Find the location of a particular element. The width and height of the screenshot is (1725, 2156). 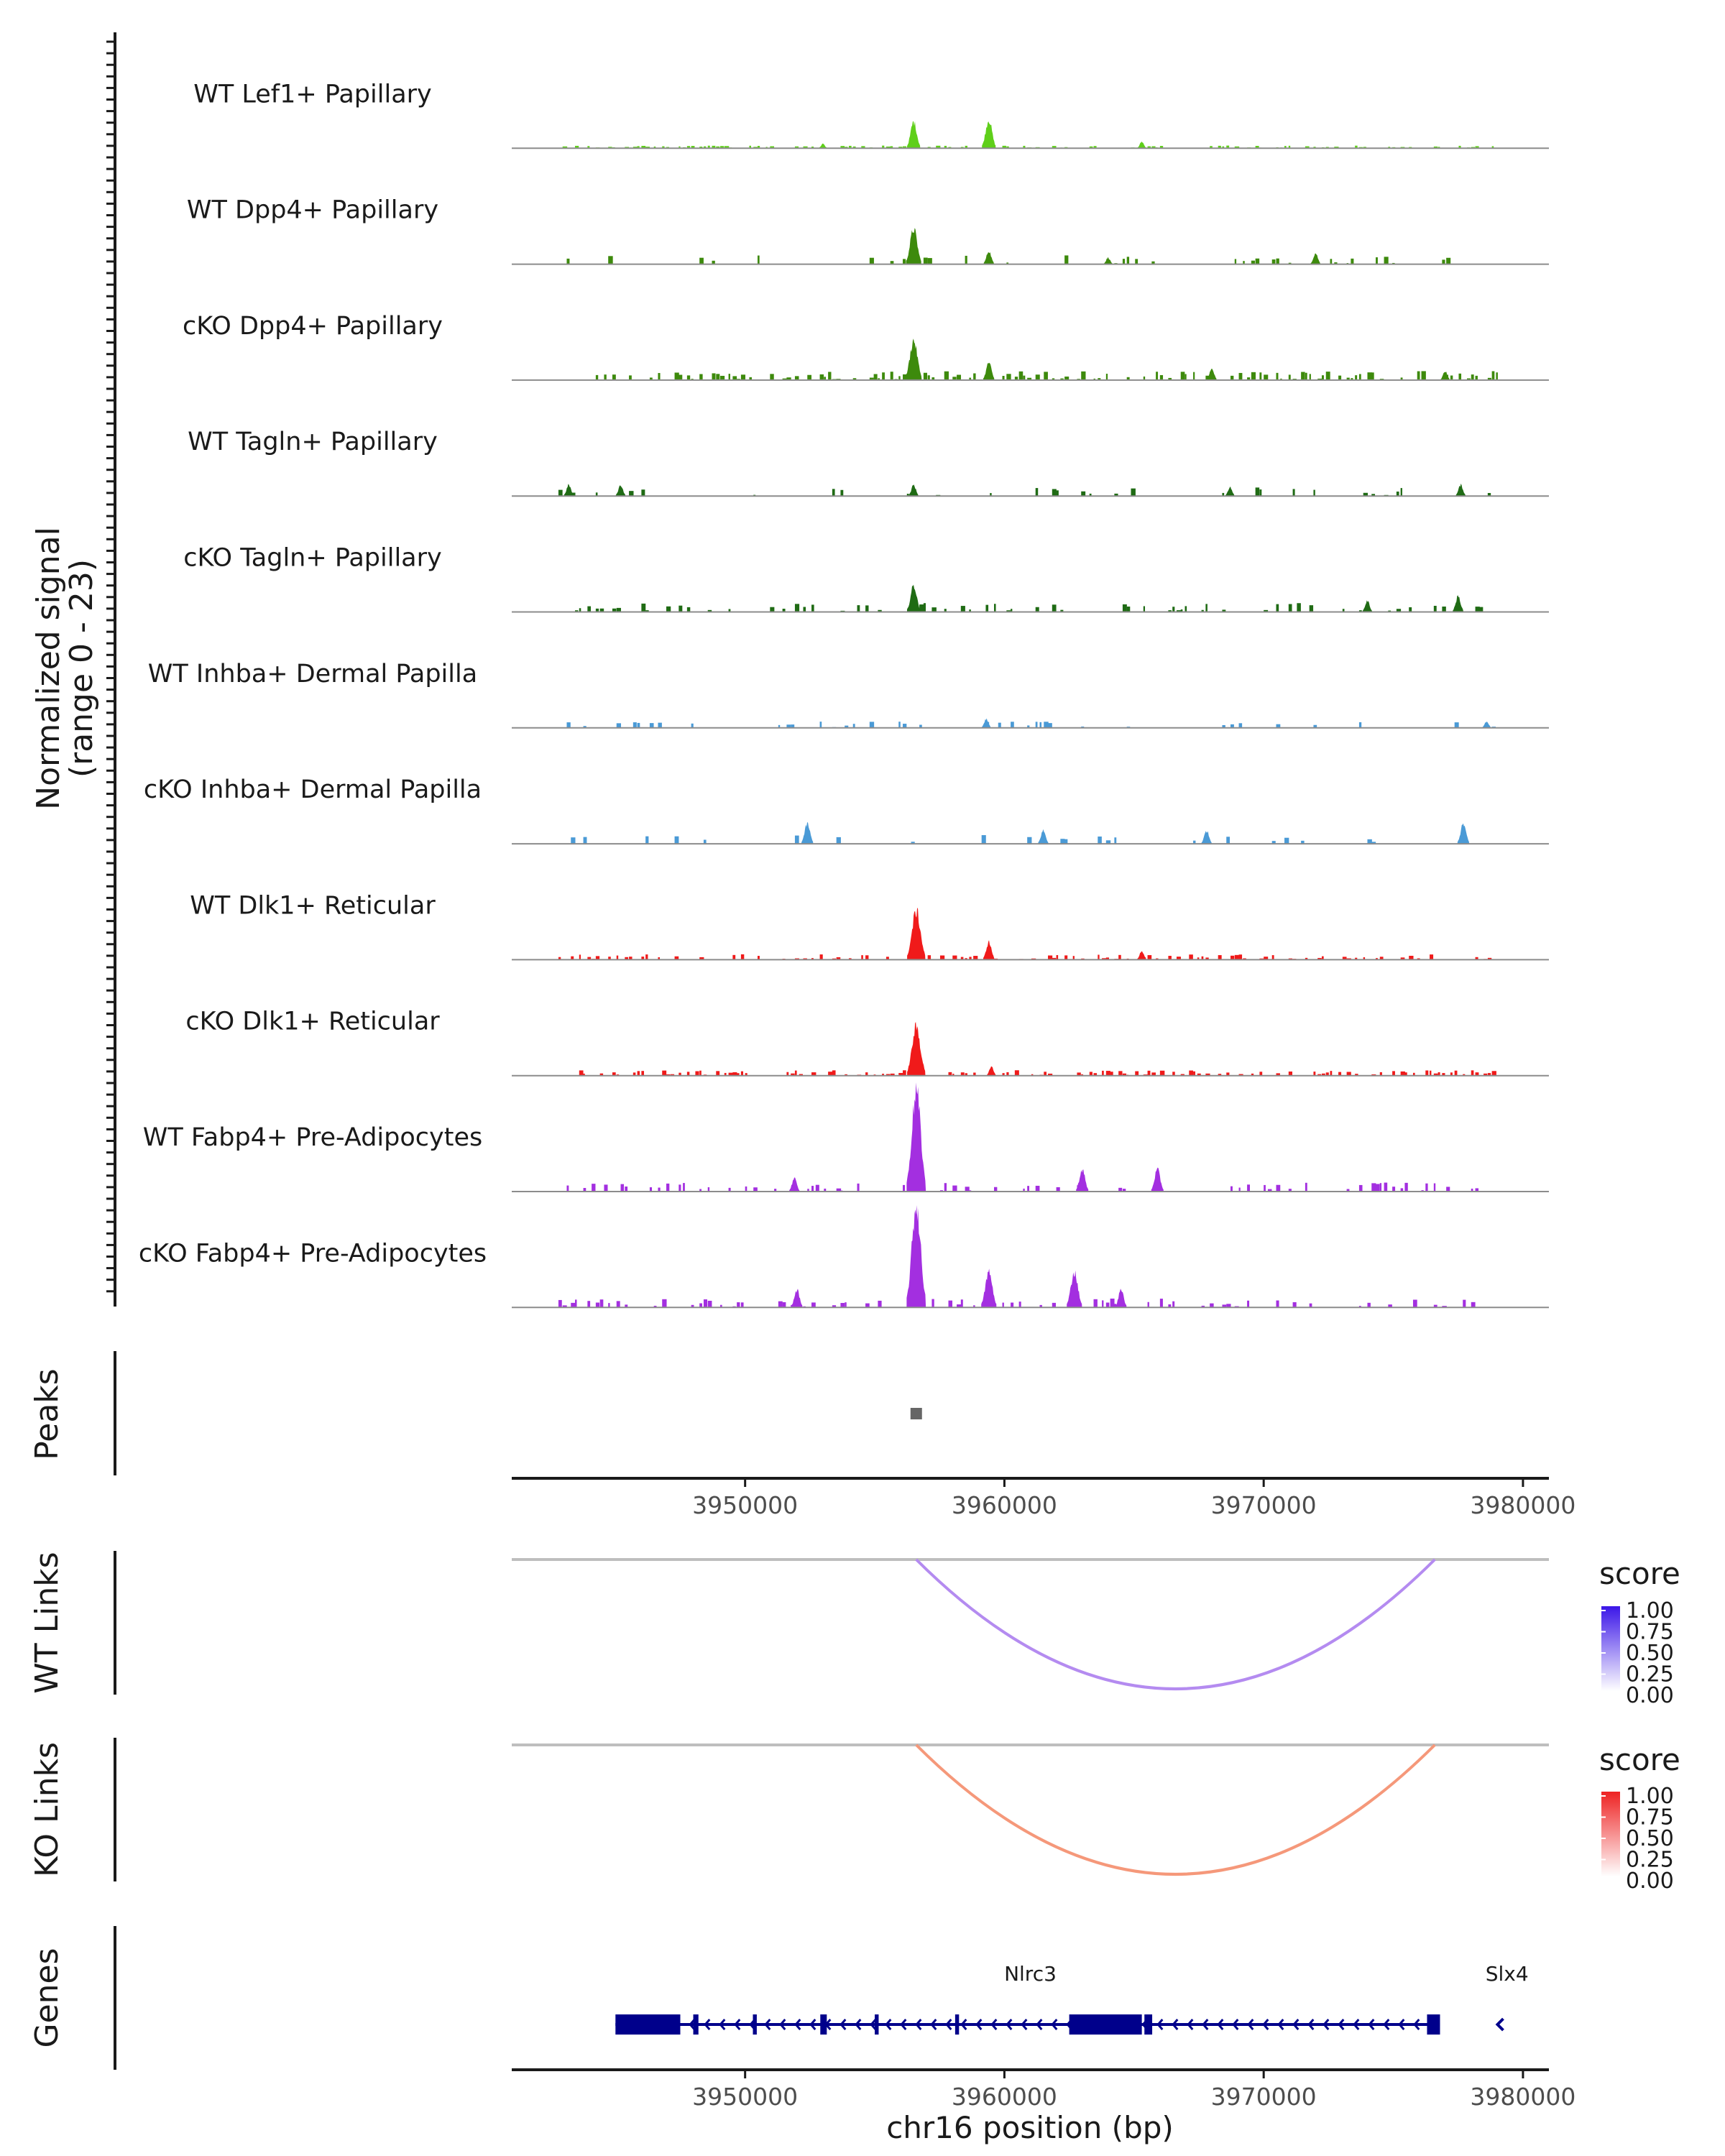

peak-regions is located at coordinates (916, 1413).